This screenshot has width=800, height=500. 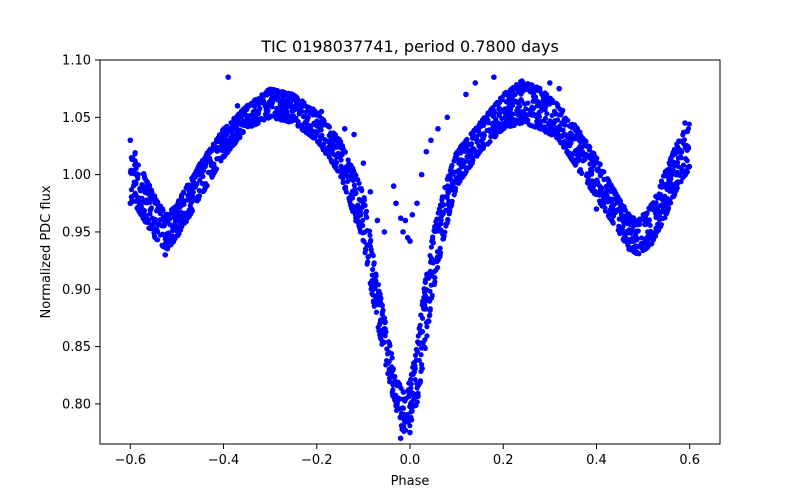 What do you see at coordinates (76, 232) in the screenshot?
I see `y-tick-label: 0.95` at bounding box center [76, 232].